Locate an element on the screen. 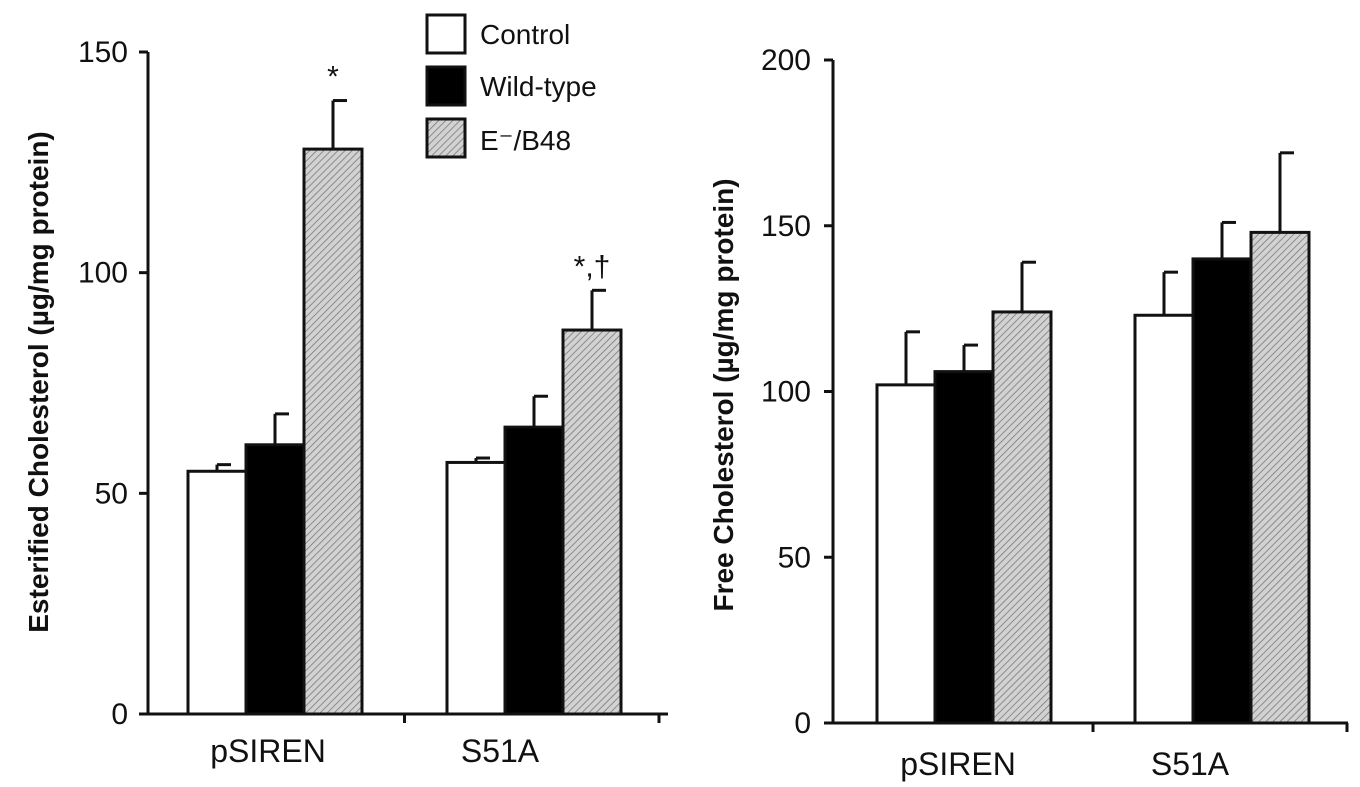  legend-label-control: Control is located at coordinates (525, 34).